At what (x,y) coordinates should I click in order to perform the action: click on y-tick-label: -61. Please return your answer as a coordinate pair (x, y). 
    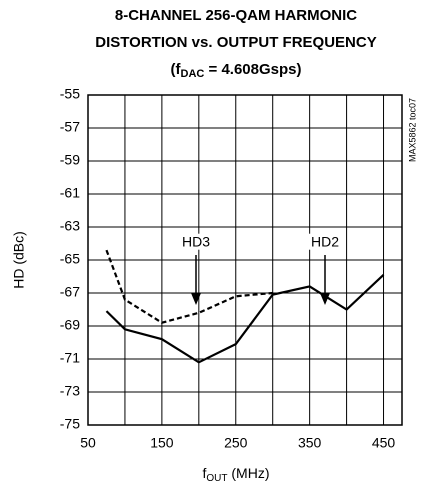
    Looking at the image, I should click on (70, 193).